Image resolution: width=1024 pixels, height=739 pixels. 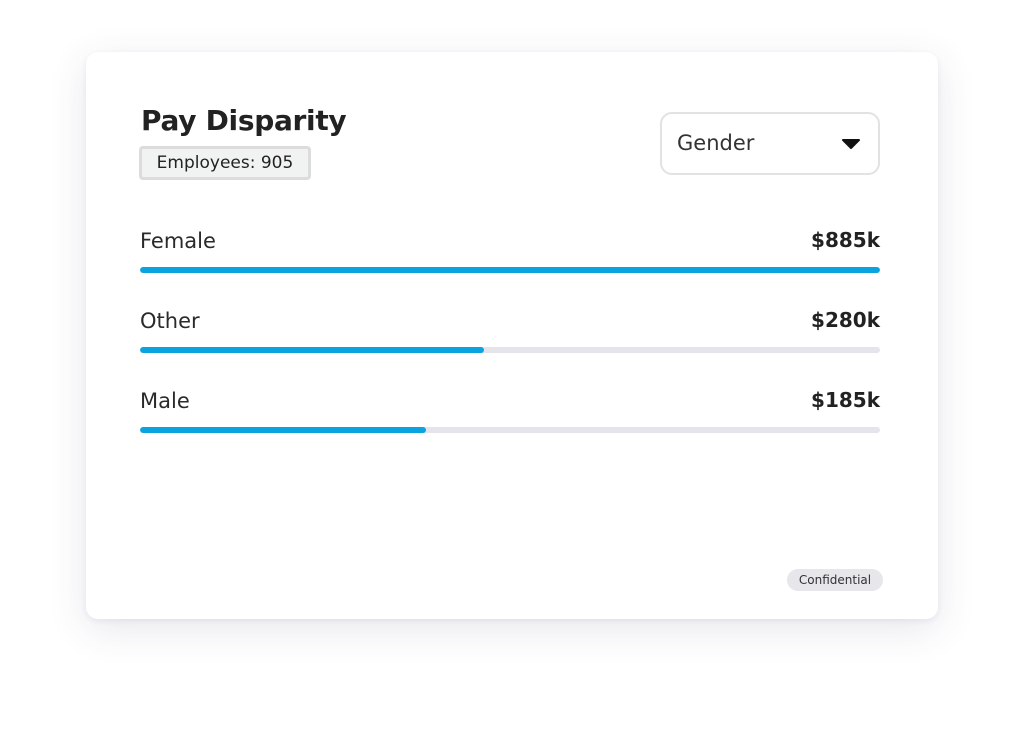 What do you see at coordinates (178, 241) in the screenshot?
I see `row-label: Female` at bounding box center [178, 241].